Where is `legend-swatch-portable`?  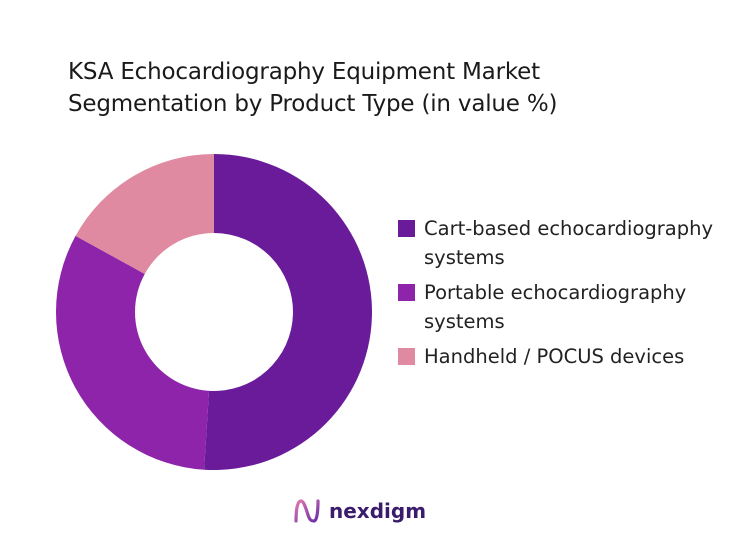
legend-swatch-portable is located at coordinates (406, 292).